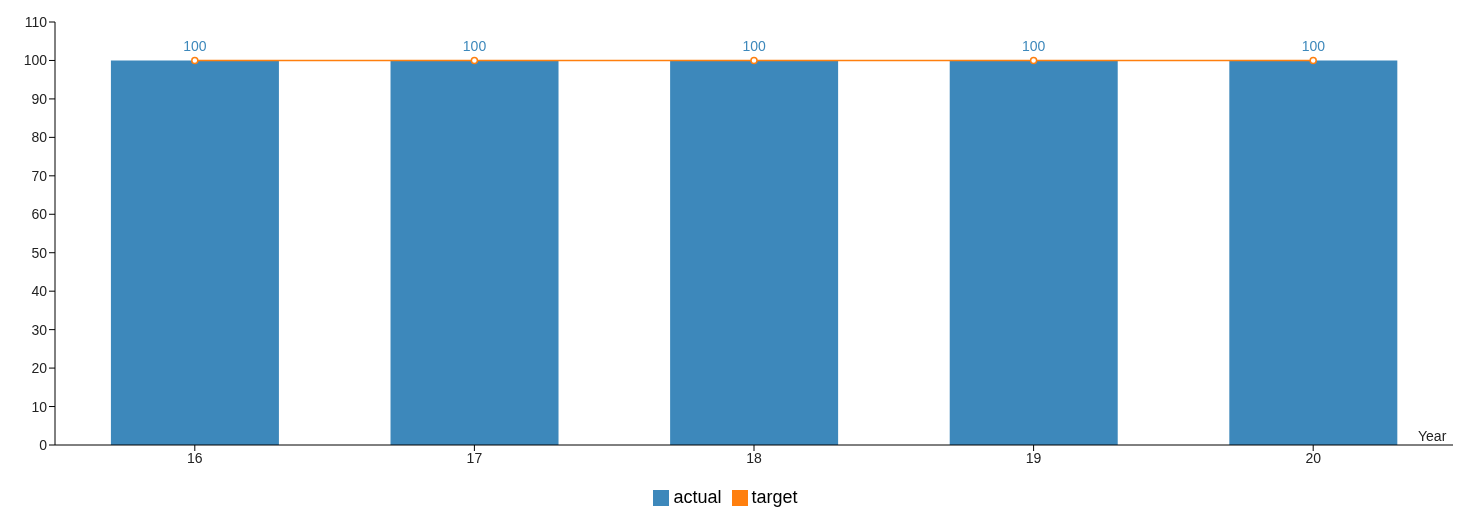  I want to click on y-tick-label: 40, so click(39, 291).